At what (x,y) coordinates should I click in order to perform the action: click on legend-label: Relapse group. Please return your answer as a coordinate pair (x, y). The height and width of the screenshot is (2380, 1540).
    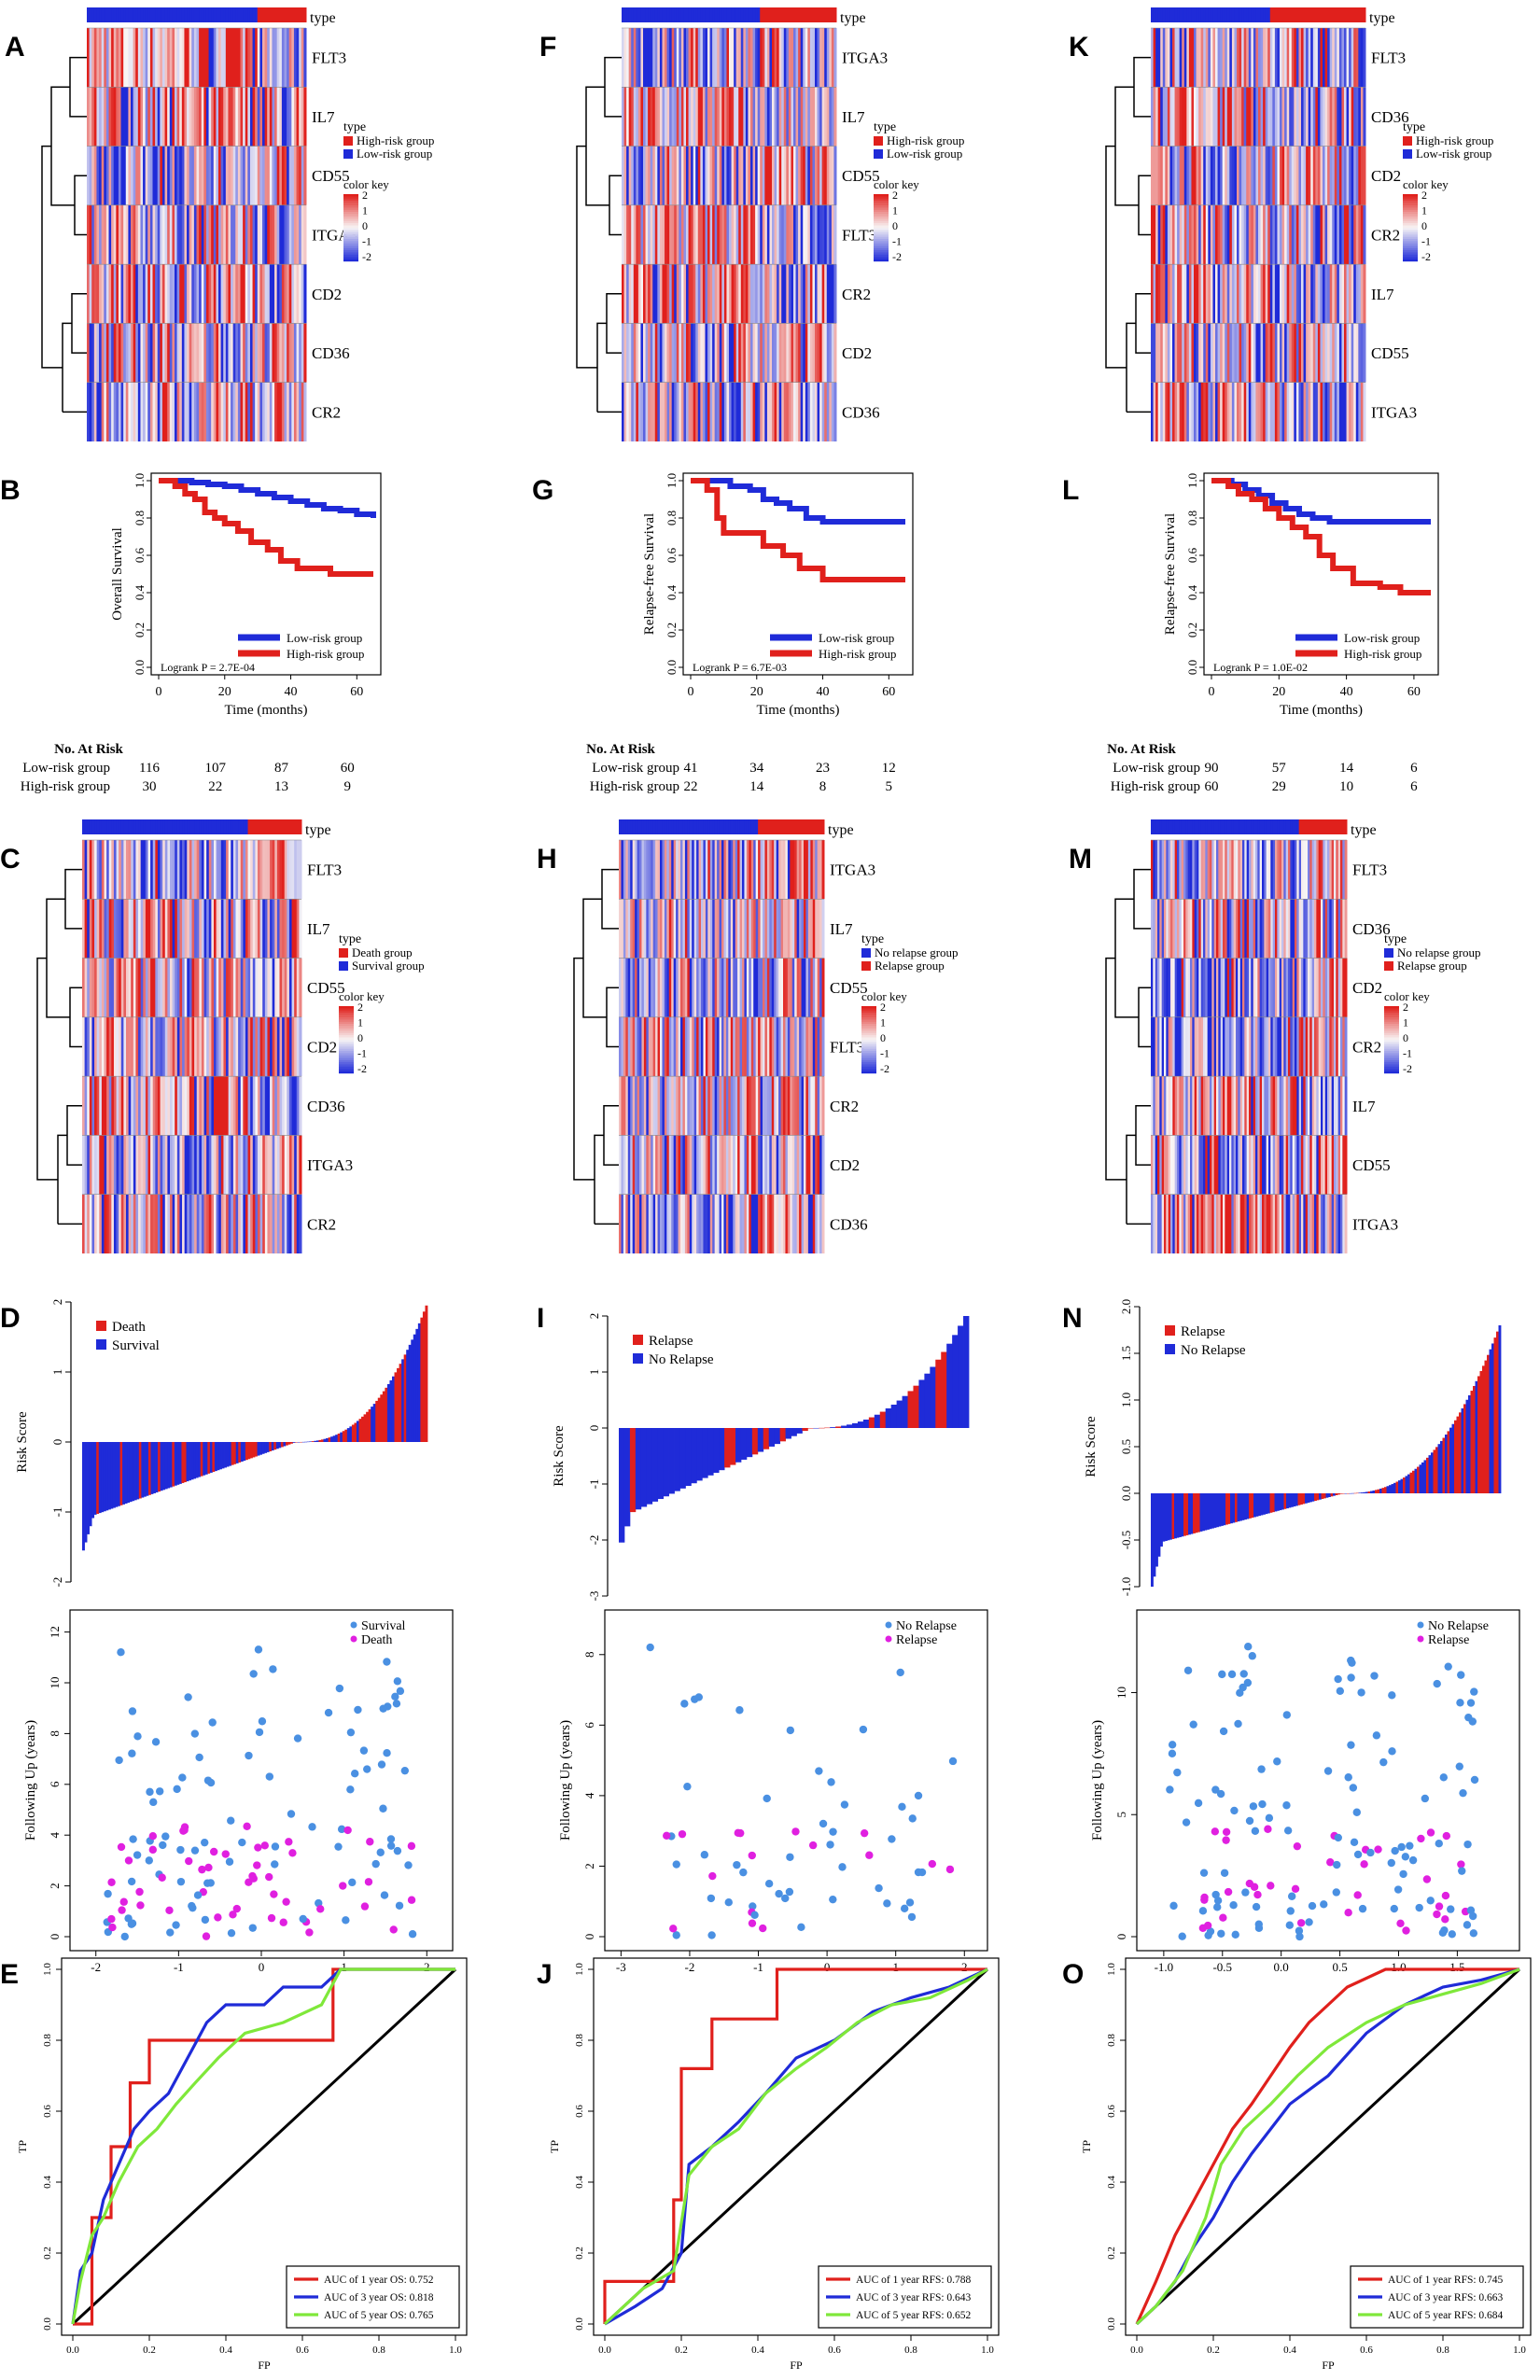
    Looking at the image, I should click on (1432, 966).